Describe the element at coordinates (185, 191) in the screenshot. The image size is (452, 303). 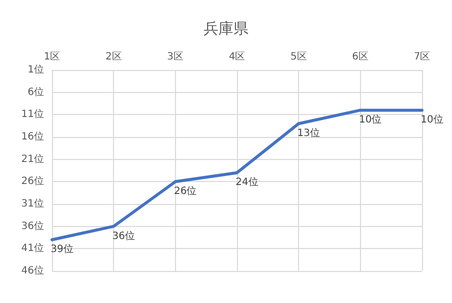
I see `data-label: 26位` at that location.